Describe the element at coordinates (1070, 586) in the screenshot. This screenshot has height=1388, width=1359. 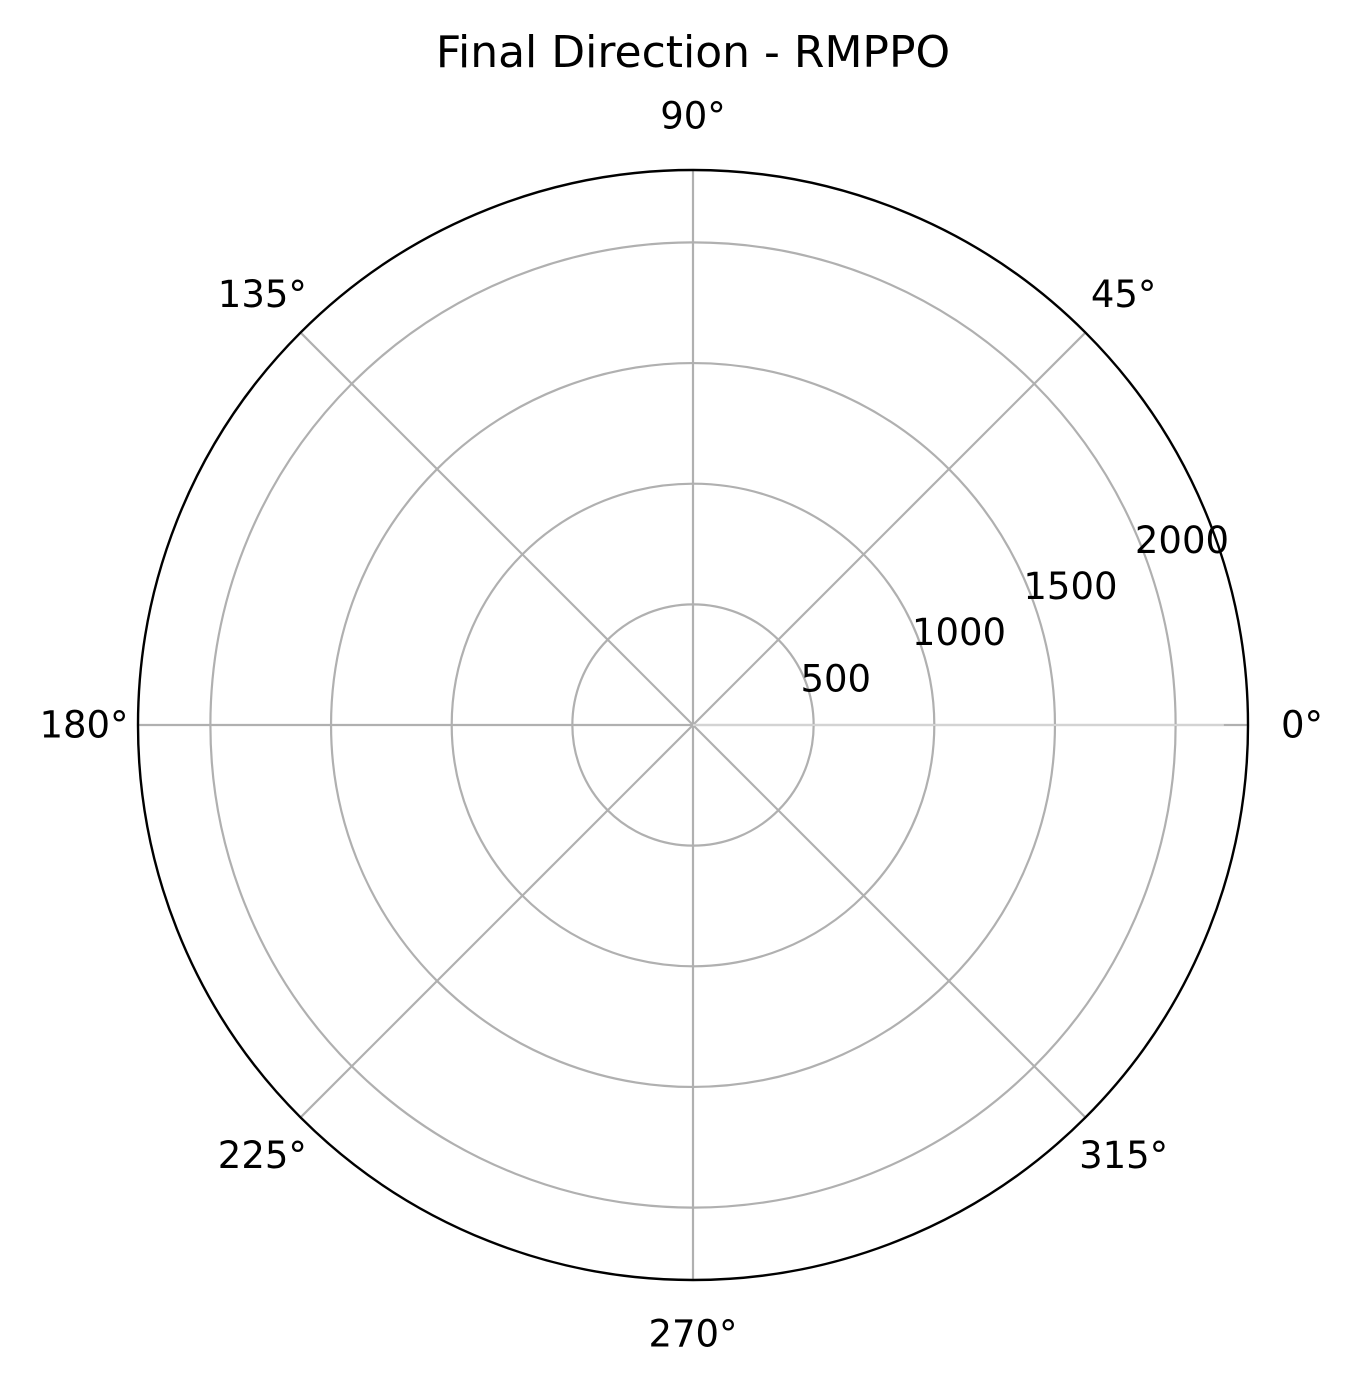
I see `r-tick-label: 1500` at that location.